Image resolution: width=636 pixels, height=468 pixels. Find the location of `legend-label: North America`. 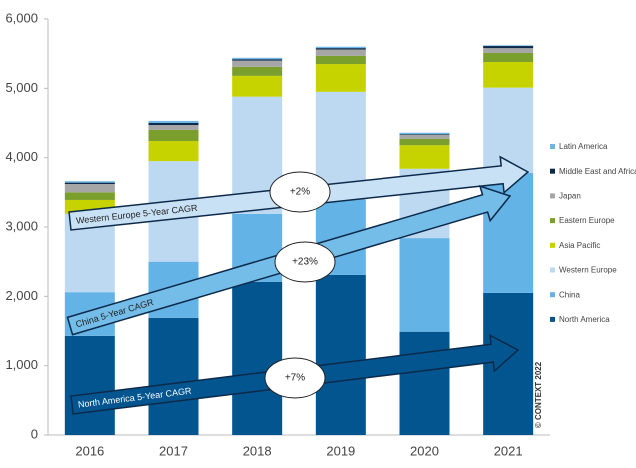

legend-label: North America is located at coordinates (584, 319).